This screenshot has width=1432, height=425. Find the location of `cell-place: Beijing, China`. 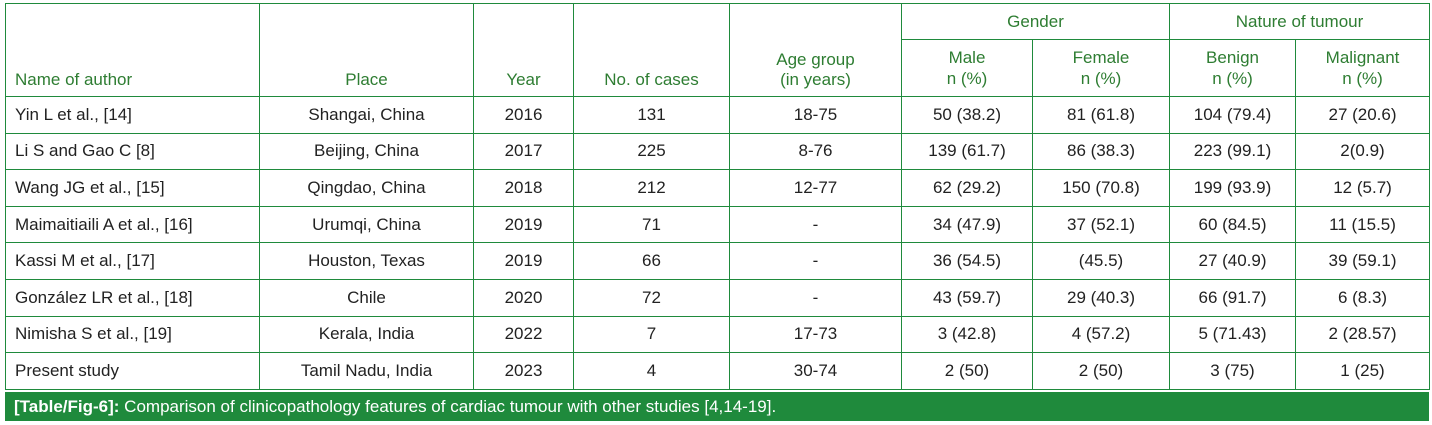

cell-place: Beijing, China is located at coordinates (366, 151).